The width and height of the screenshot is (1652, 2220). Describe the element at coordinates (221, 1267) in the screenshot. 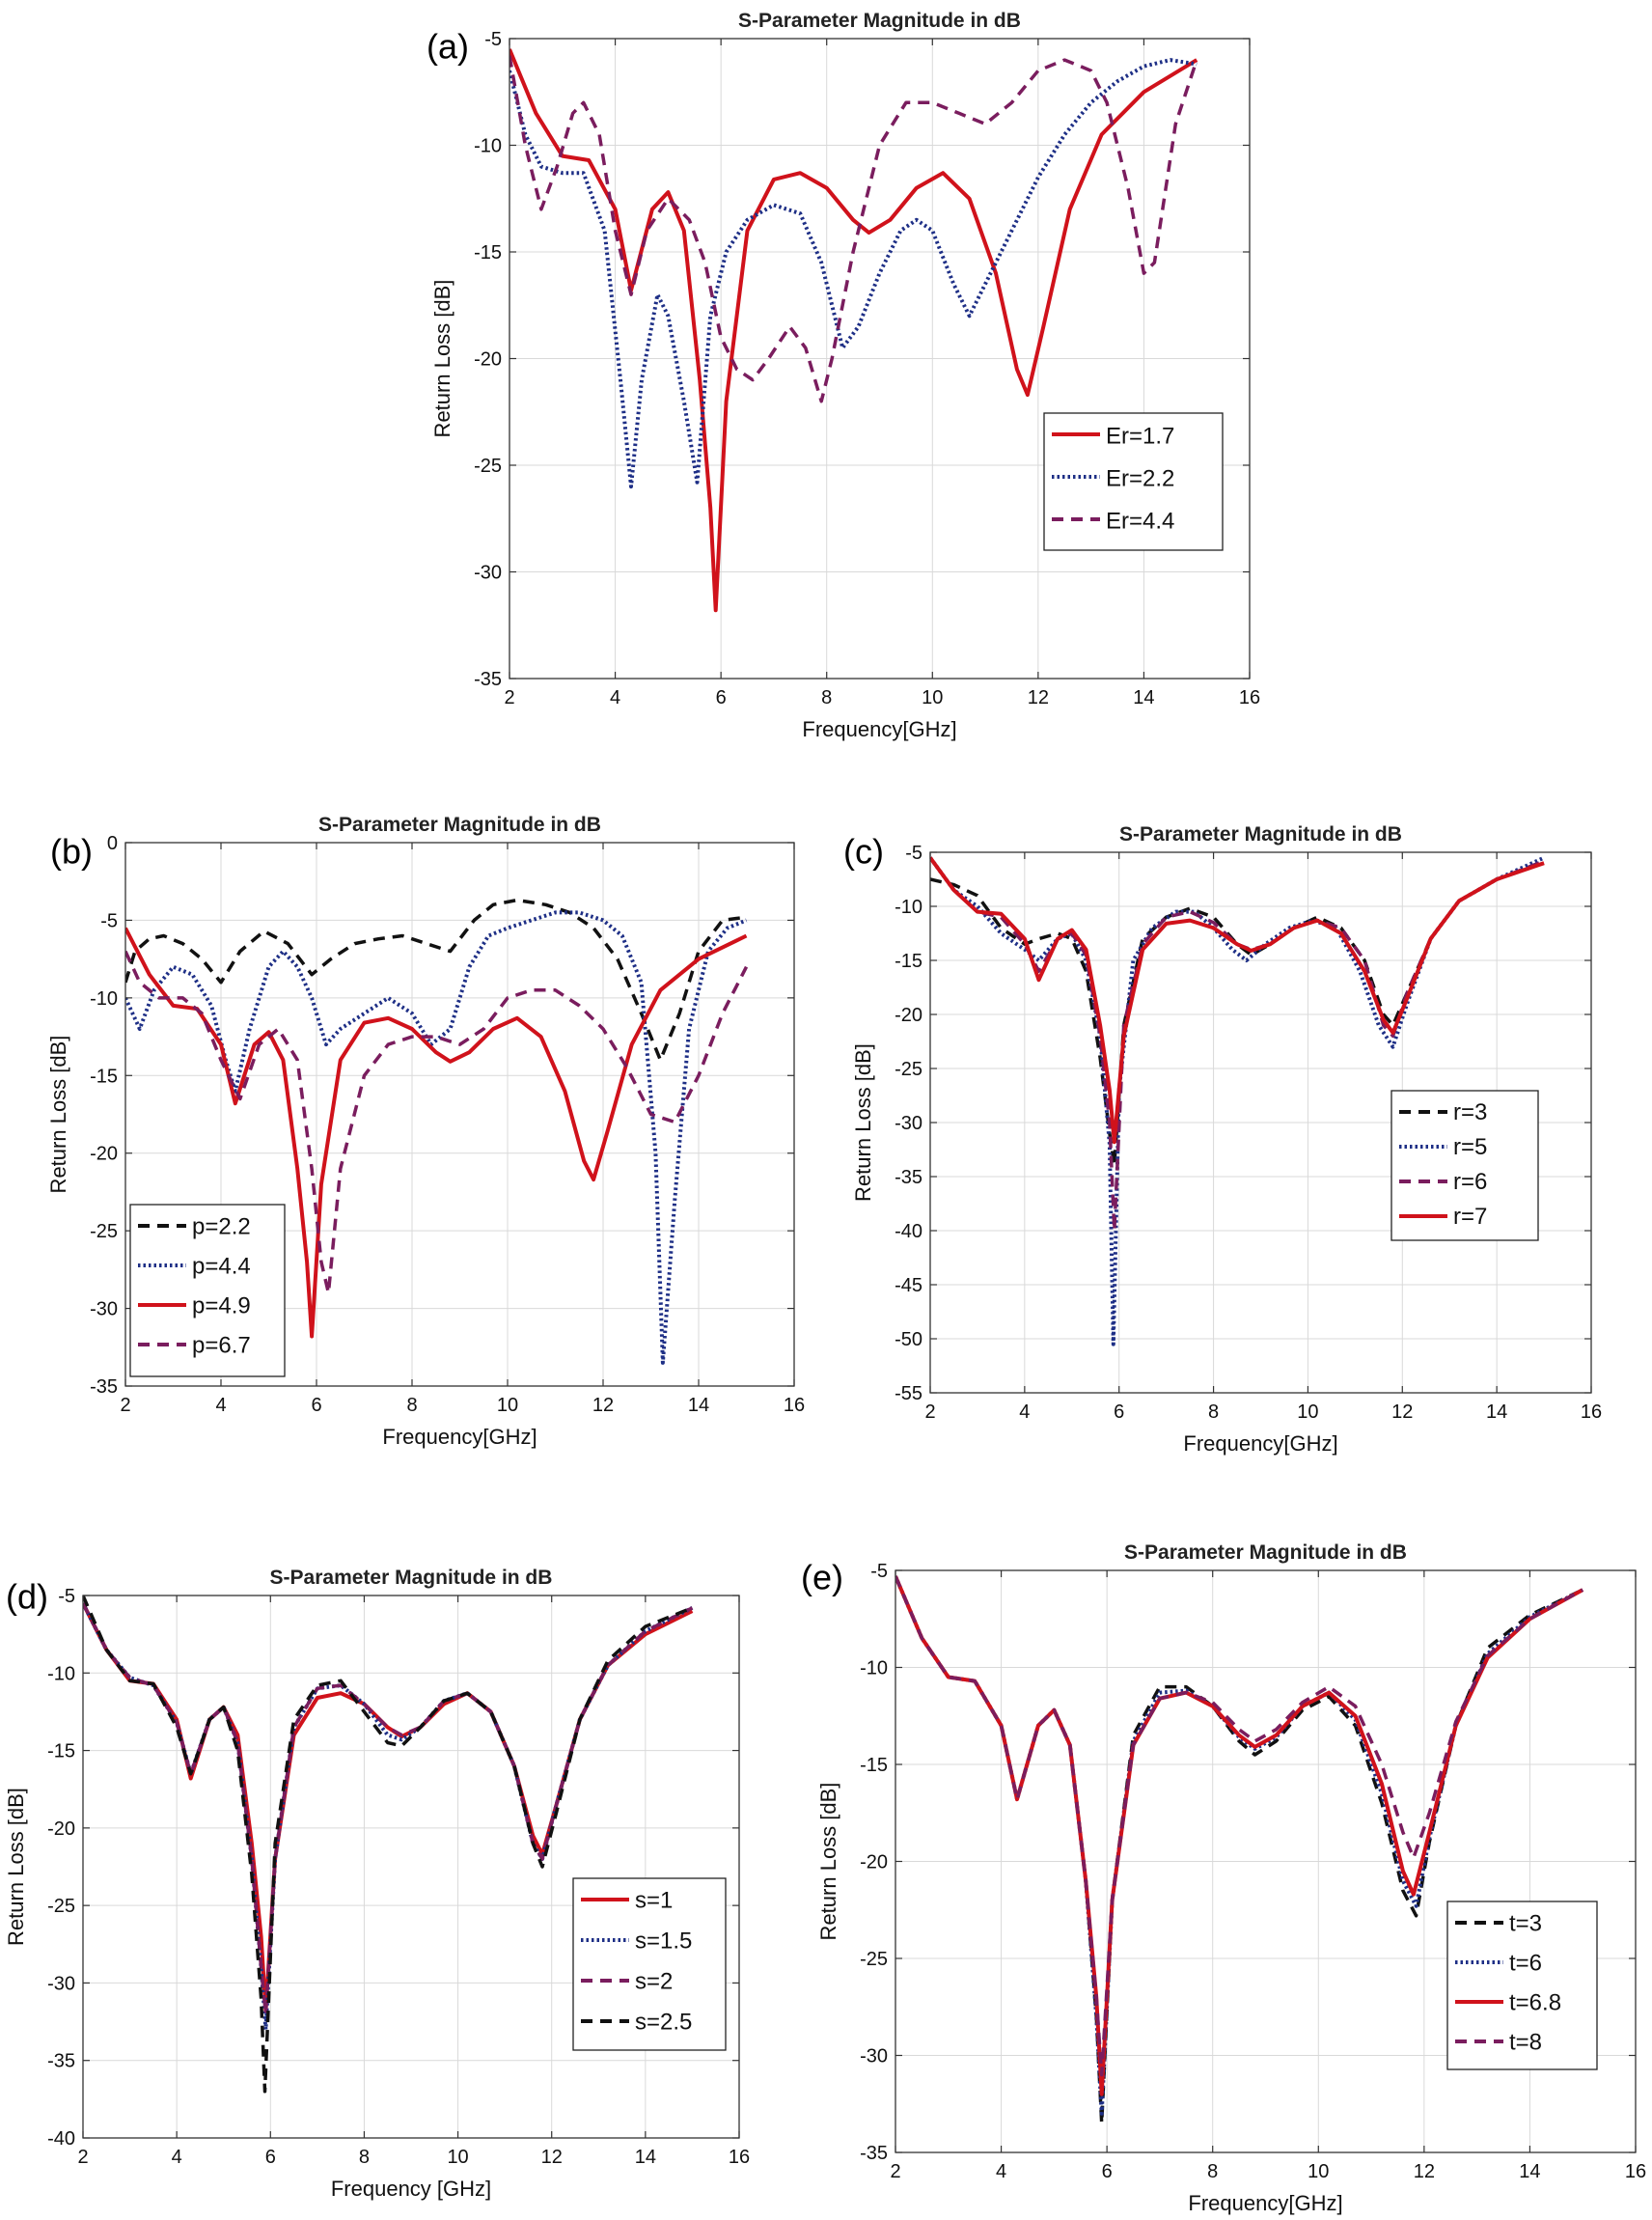

I see `legend-entry: p=4.4` at that location.